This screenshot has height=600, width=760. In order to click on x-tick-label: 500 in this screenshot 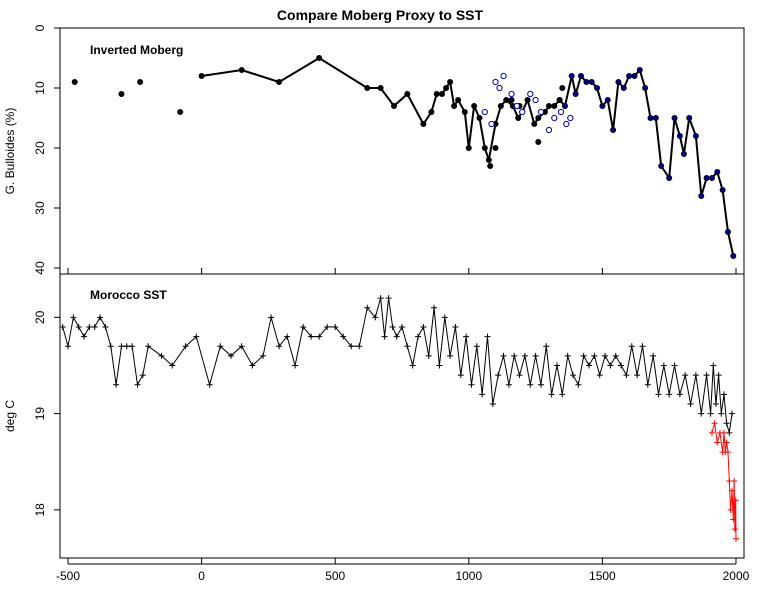, I will do `click(335, 576)`.